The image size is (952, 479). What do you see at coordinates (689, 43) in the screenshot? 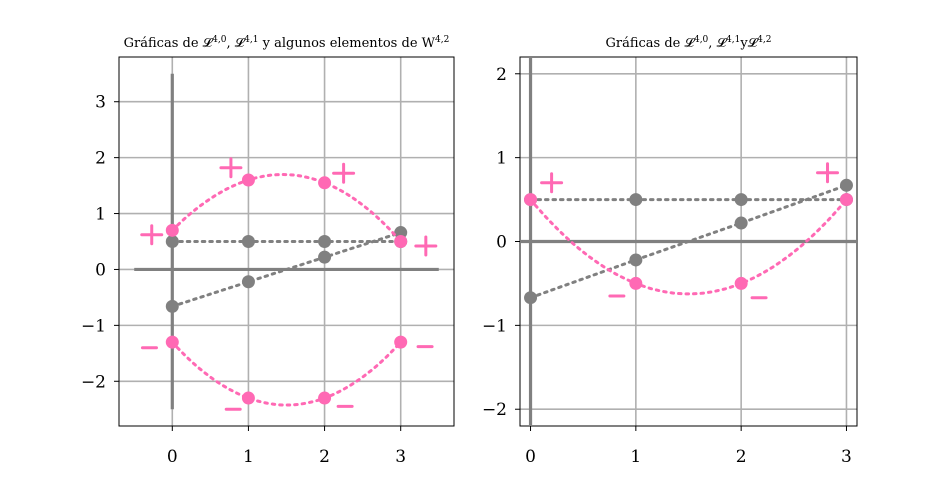
I see `chart-title: Gráficas de 𝓛4,0, 𝓛4,1y𝓛4,2` at bounding box center [689, 43].